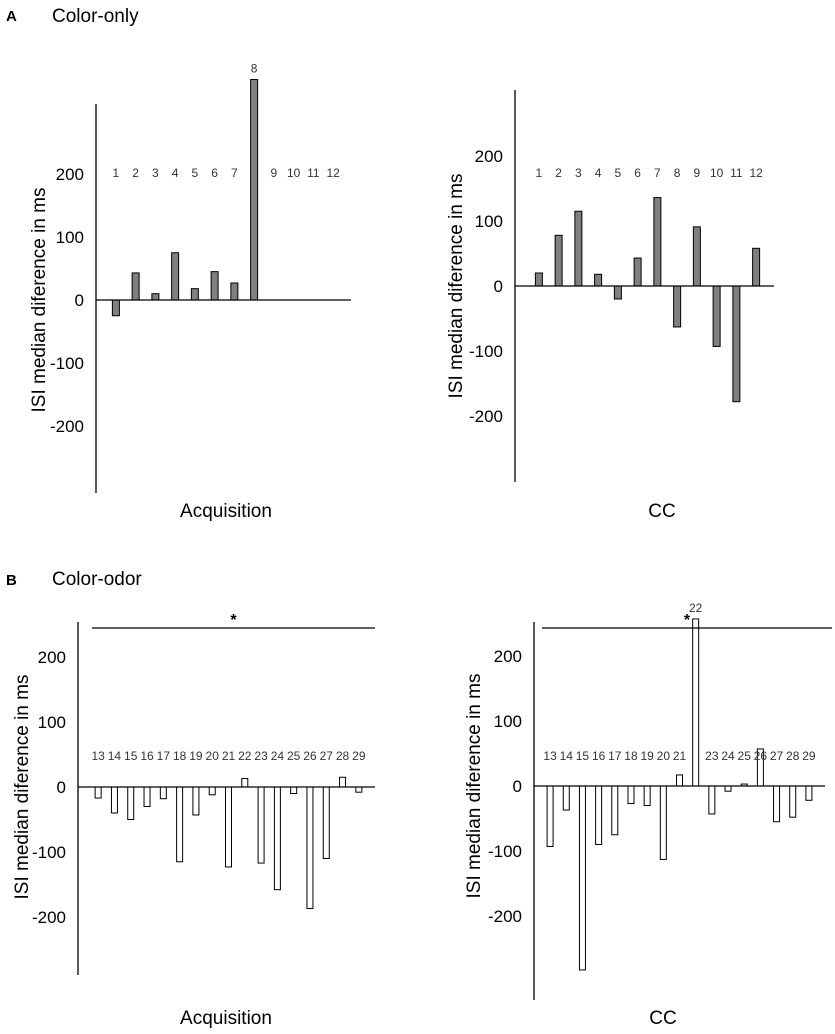 This screenshot has height=1034, width=835. I want to click on category-label-10: 10, so click(717, 173).